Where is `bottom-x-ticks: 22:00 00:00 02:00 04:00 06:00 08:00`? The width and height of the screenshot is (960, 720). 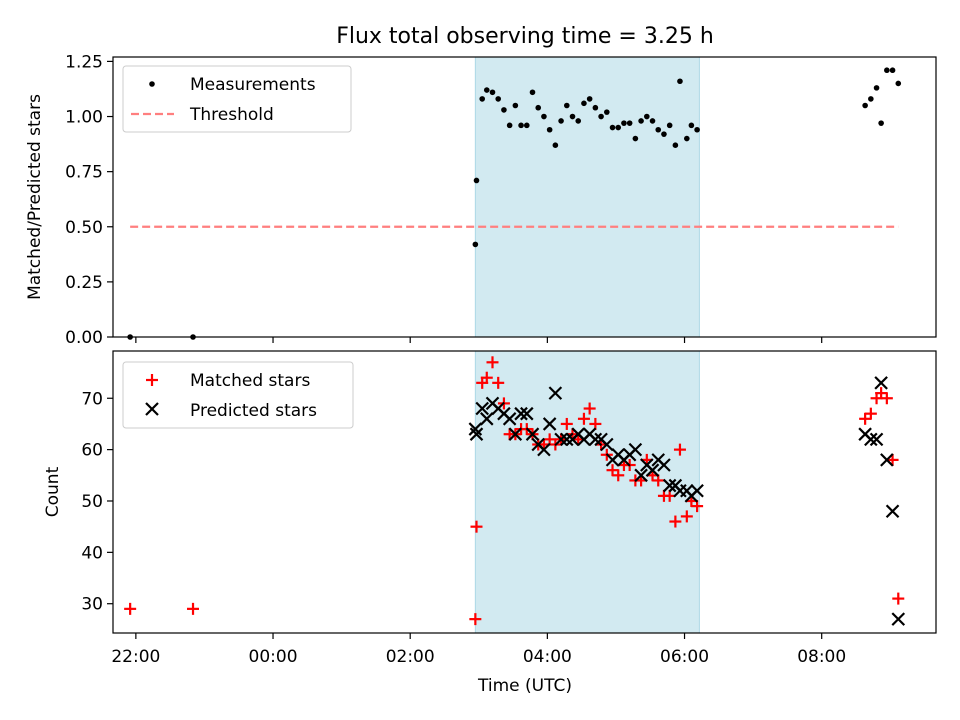
bottom-x-ticks: 22:00 00:00 02:00 04:00 06:00 08:00 is located at coordinates (478, 650).